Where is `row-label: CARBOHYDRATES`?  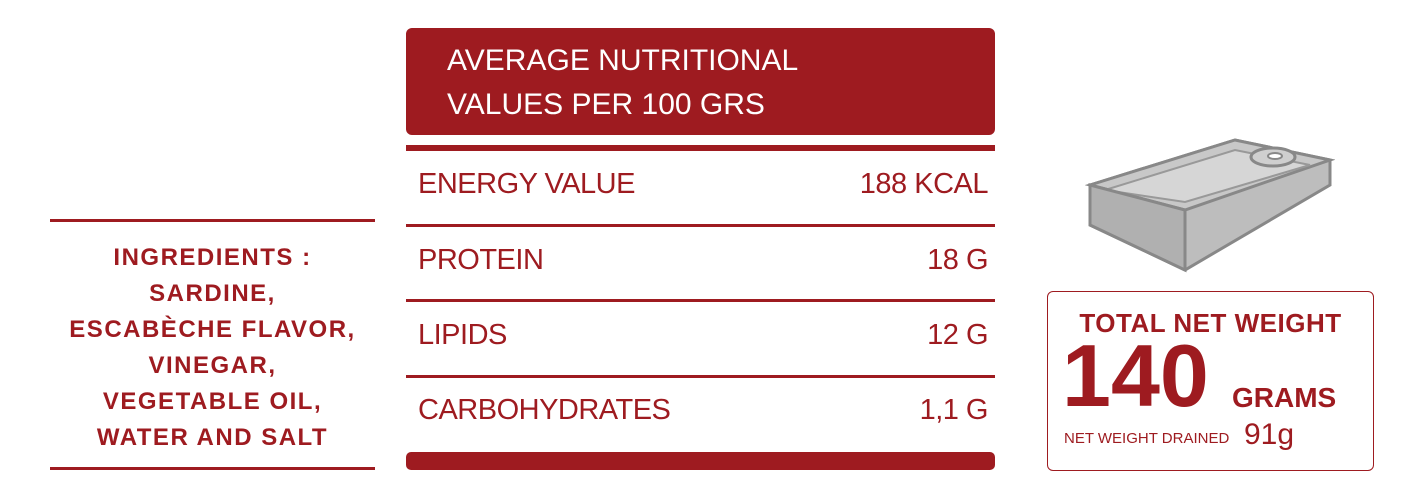
row-label: CARBOHYDRATES is located at coordinates (544, 410).